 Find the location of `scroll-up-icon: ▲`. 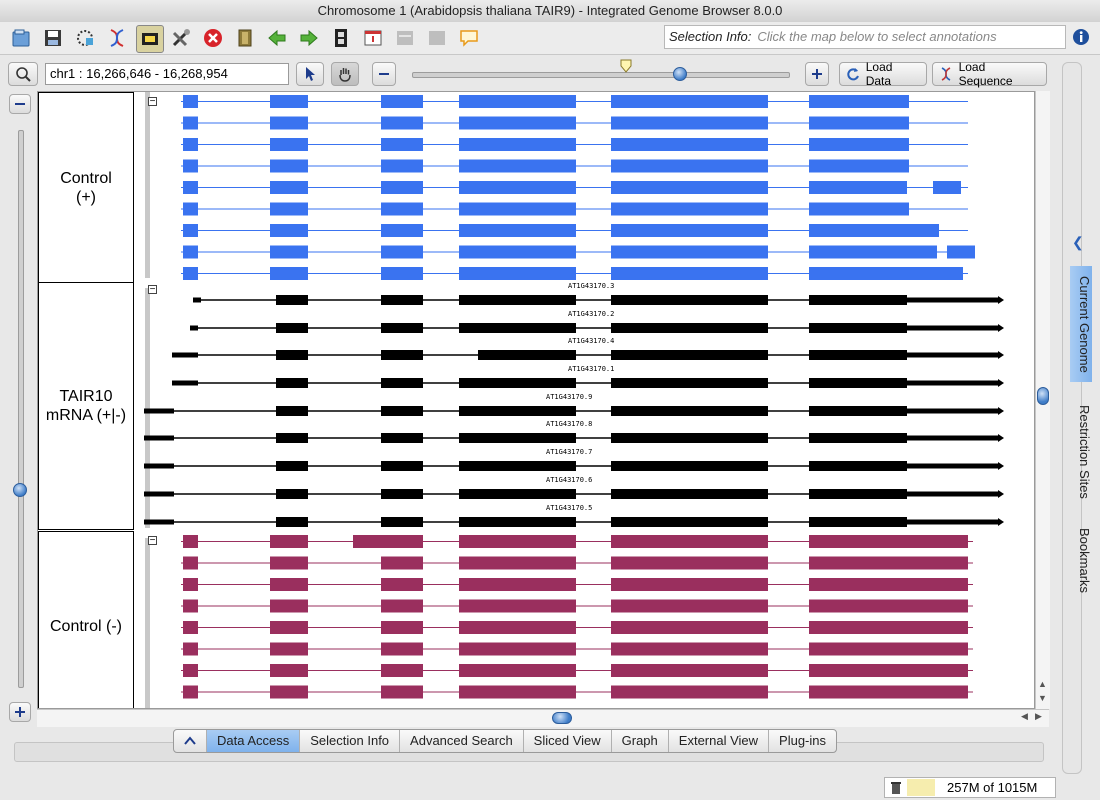

scroll-up-icon: ▲ is located at coordinates (1042, 684).